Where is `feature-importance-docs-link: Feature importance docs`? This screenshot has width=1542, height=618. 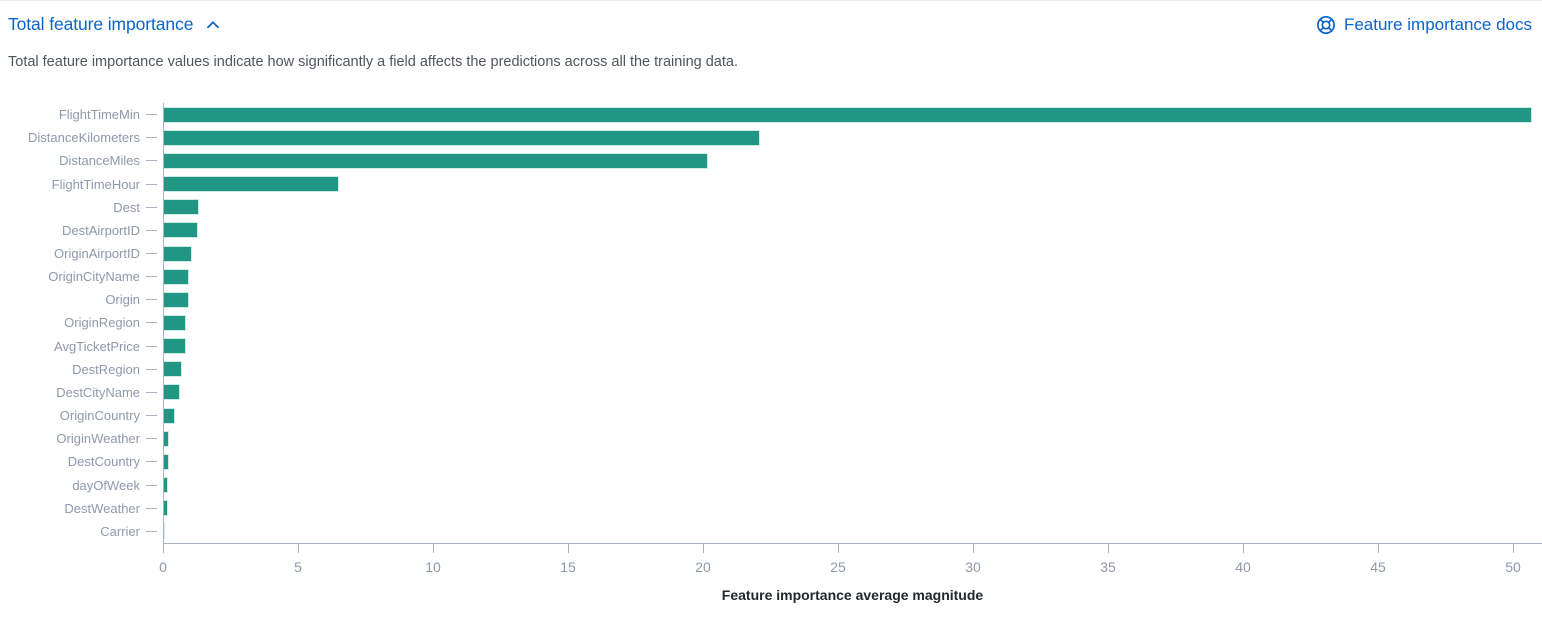 feature-importance-docs-link: Feature importance docs is located at coordinates (1424, 25).